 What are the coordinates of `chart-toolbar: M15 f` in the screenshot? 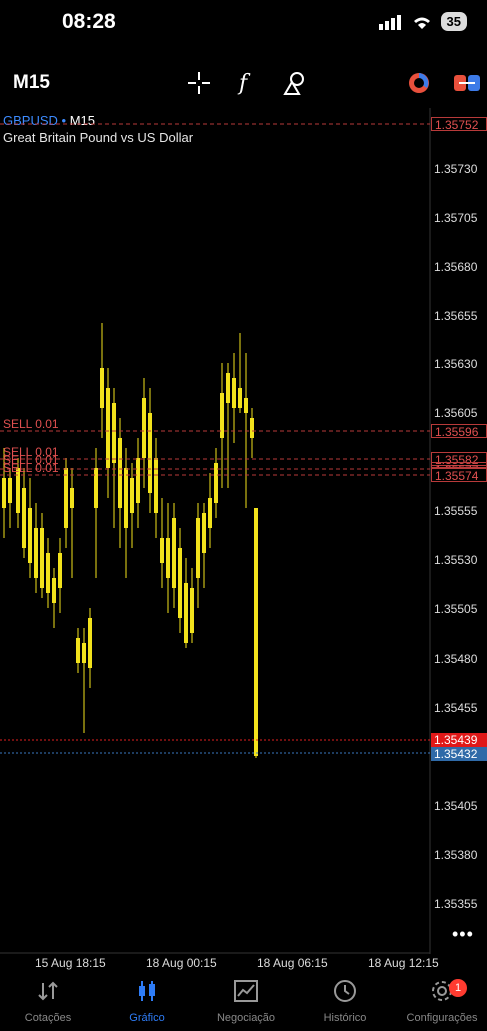 It's located at (243, 83).